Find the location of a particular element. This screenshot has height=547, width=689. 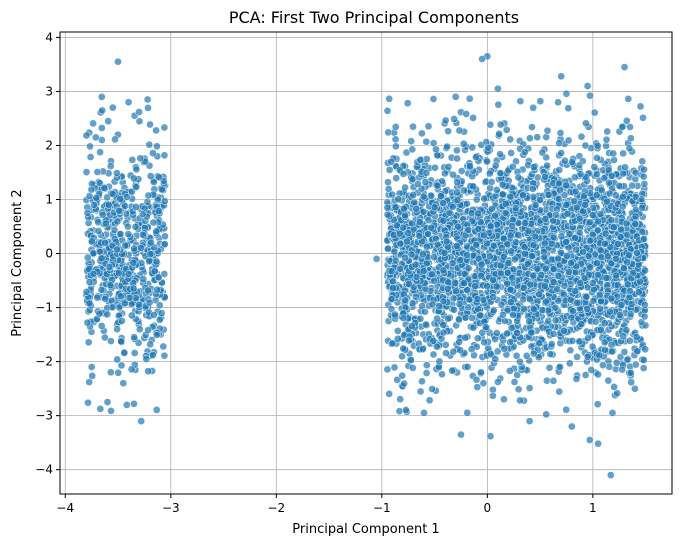

y-axis-ticks: −4 −3 −2 −1 0 1 2 3 4 is located at coordinates (47, 253).